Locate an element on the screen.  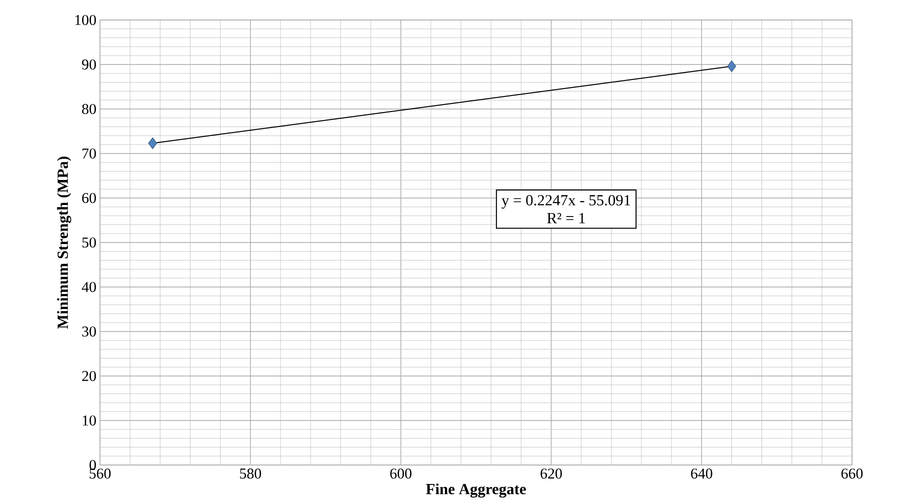
x-tick-label: 580 is located at coordinates (251, 473).